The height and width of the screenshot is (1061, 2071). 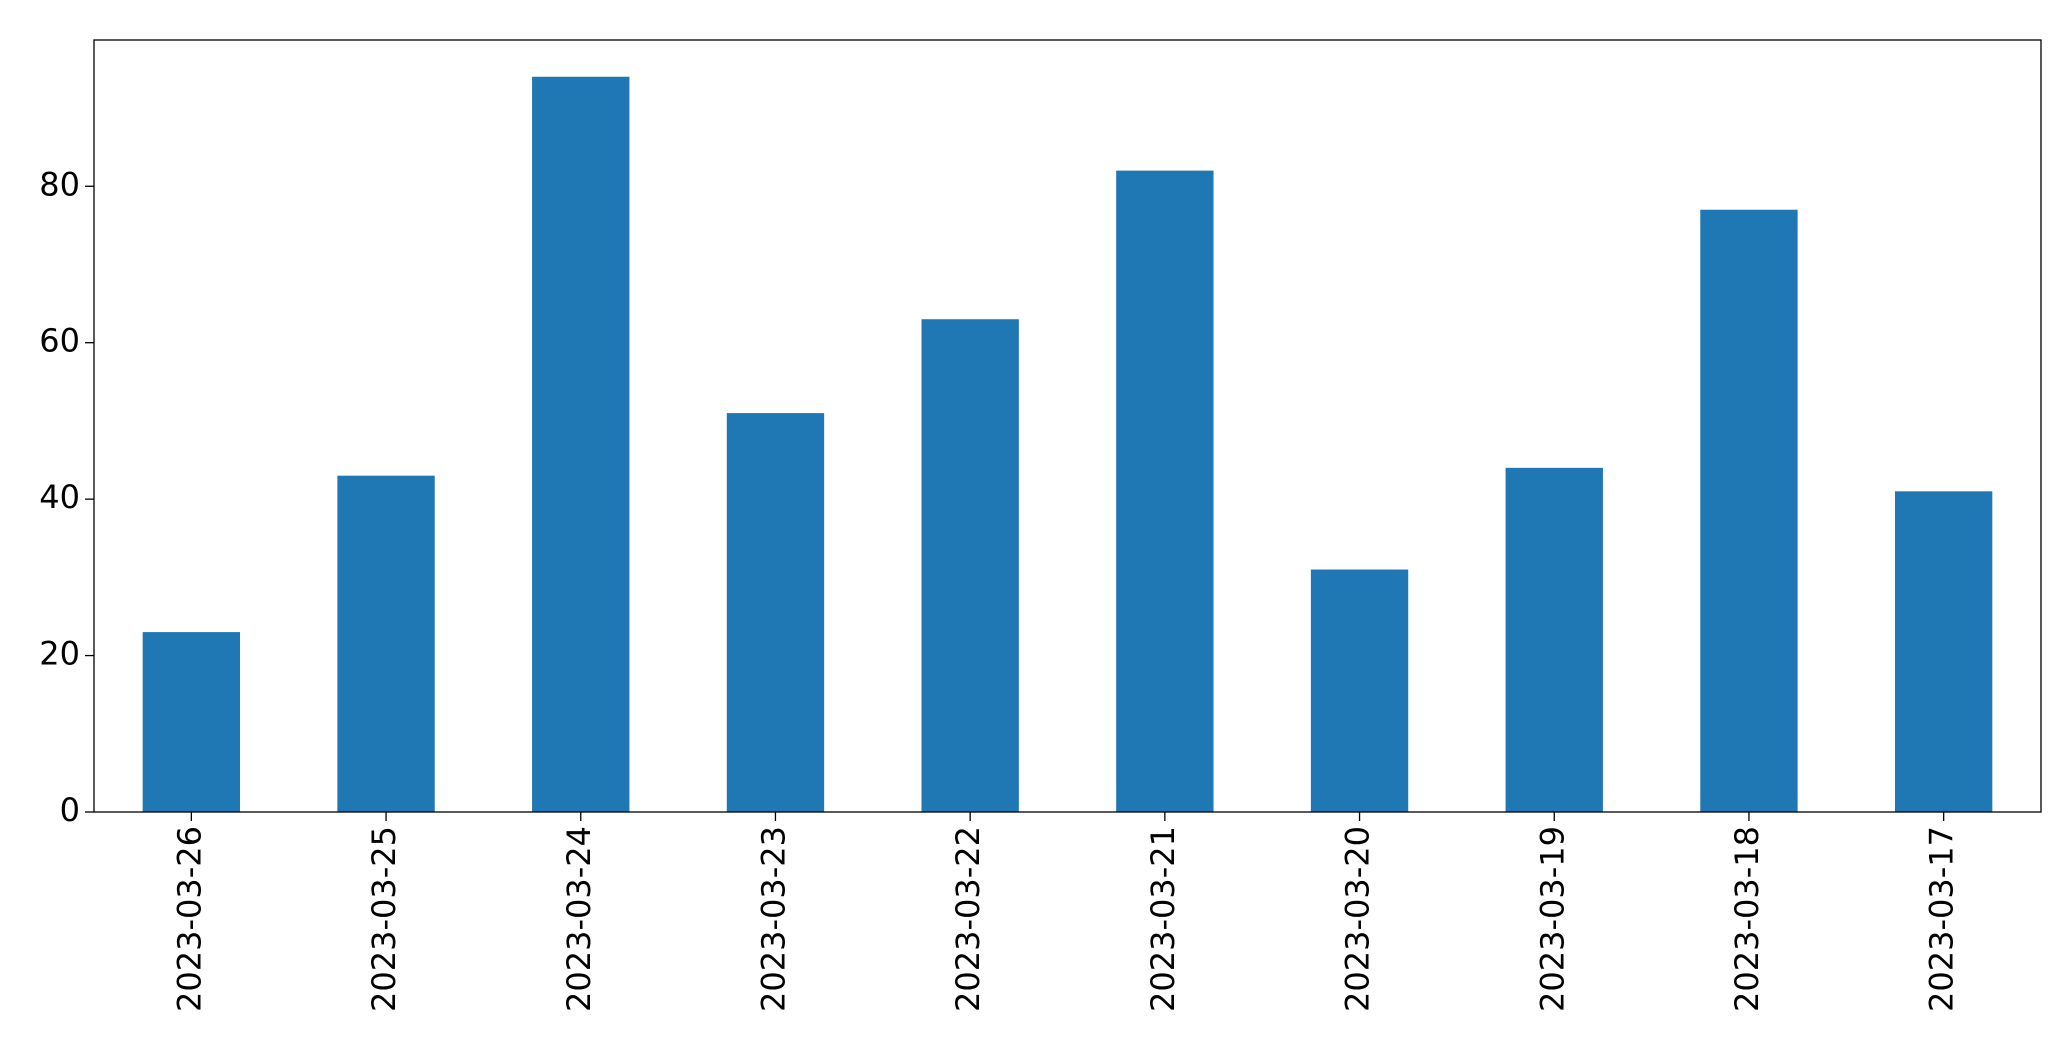 What do you see at coordinates (59, 341) in the screenshot?
I see `y-tick-label: 60` at bounding box center [59, 341].